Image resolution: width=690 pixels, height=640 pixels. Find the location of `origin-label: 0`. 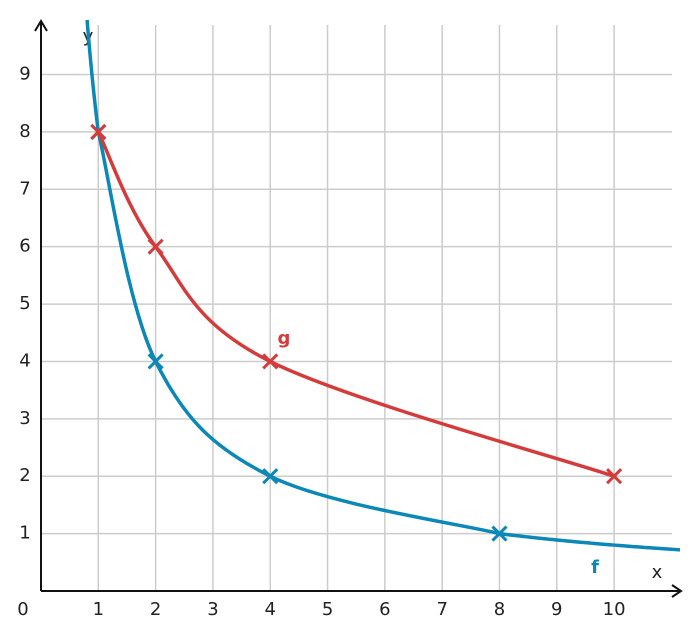

origin-label: 0 is located at coordinates (22, 609).